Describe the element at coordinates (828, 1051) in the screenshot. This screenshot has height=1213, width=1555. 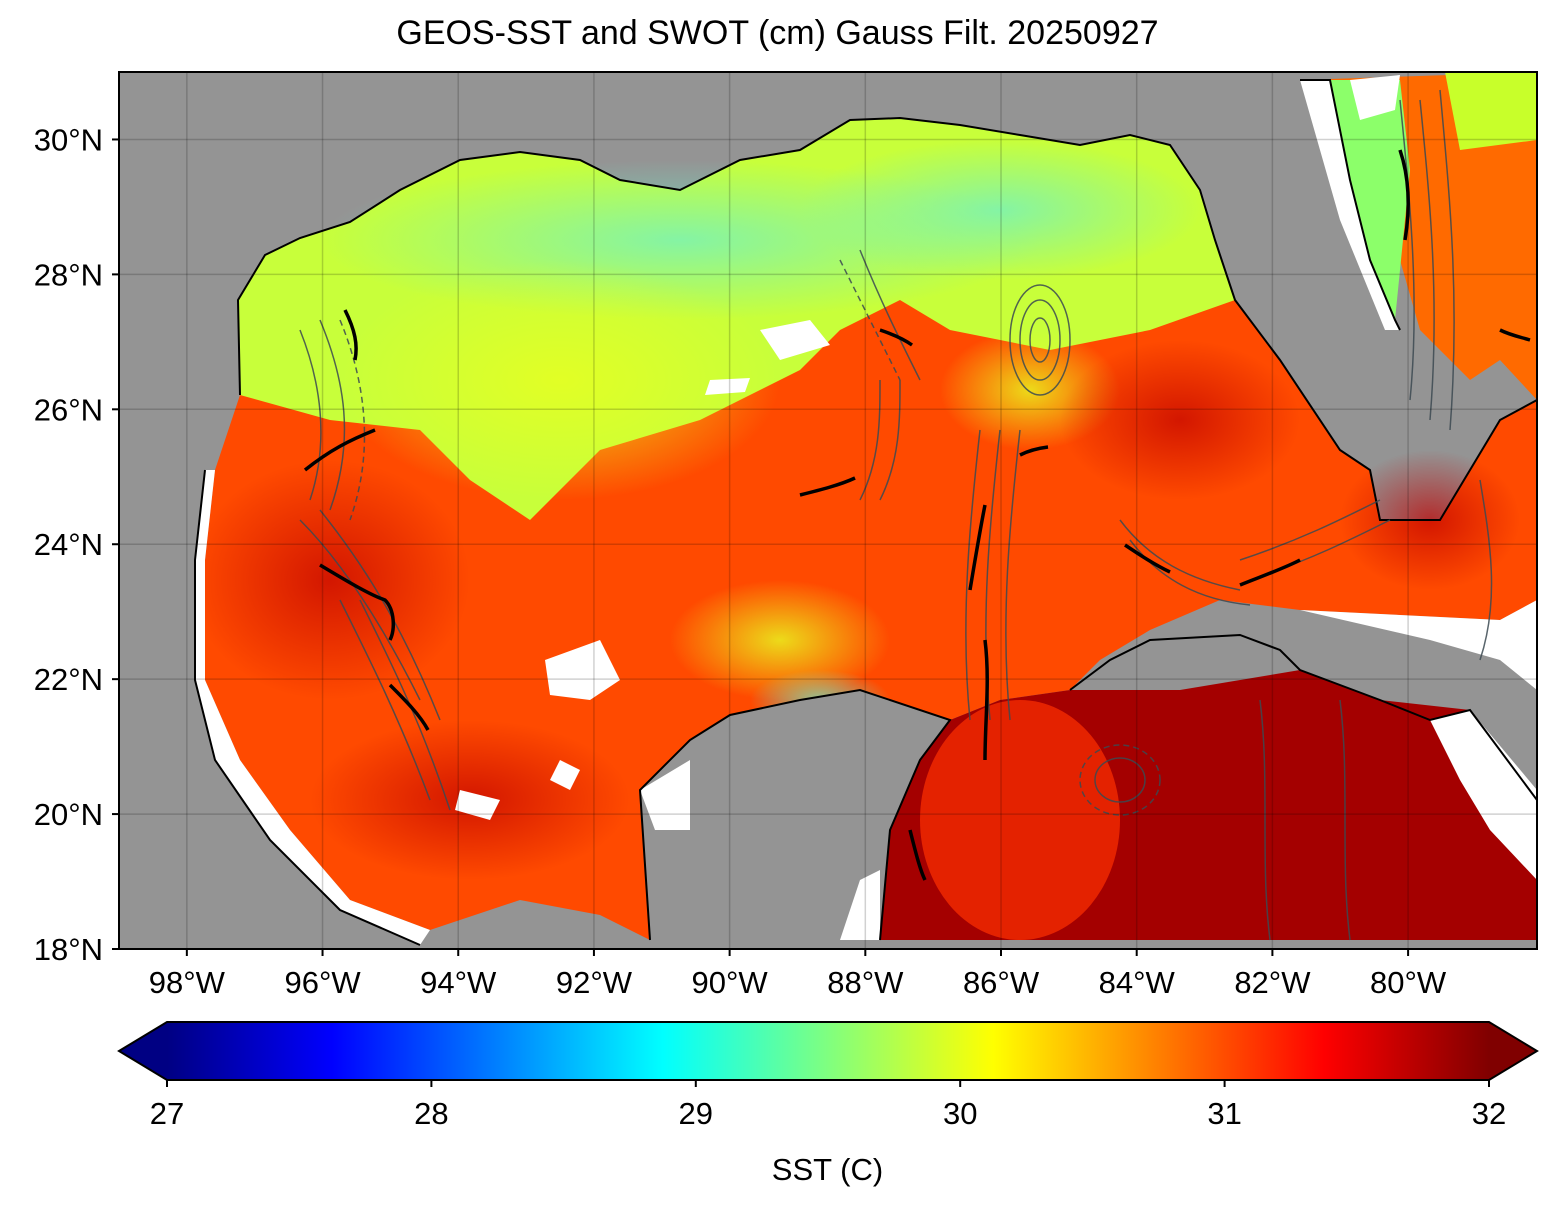
I see `colorbar-gradient` at that location.